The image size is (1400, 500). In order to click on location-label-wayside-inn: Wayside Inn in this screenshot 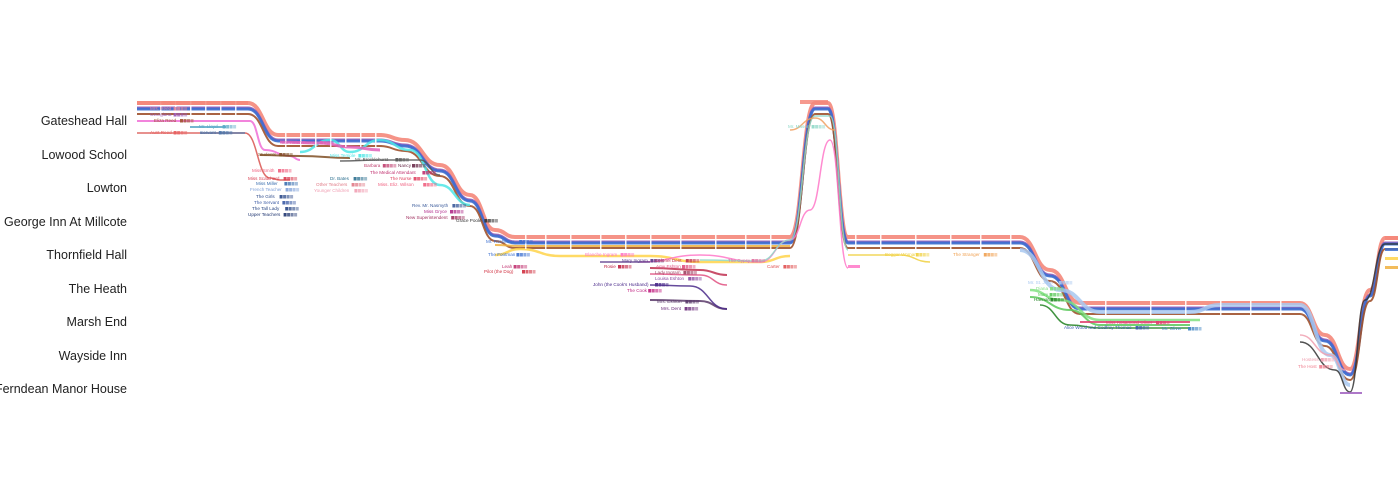, I will do `click(93, 356)`.